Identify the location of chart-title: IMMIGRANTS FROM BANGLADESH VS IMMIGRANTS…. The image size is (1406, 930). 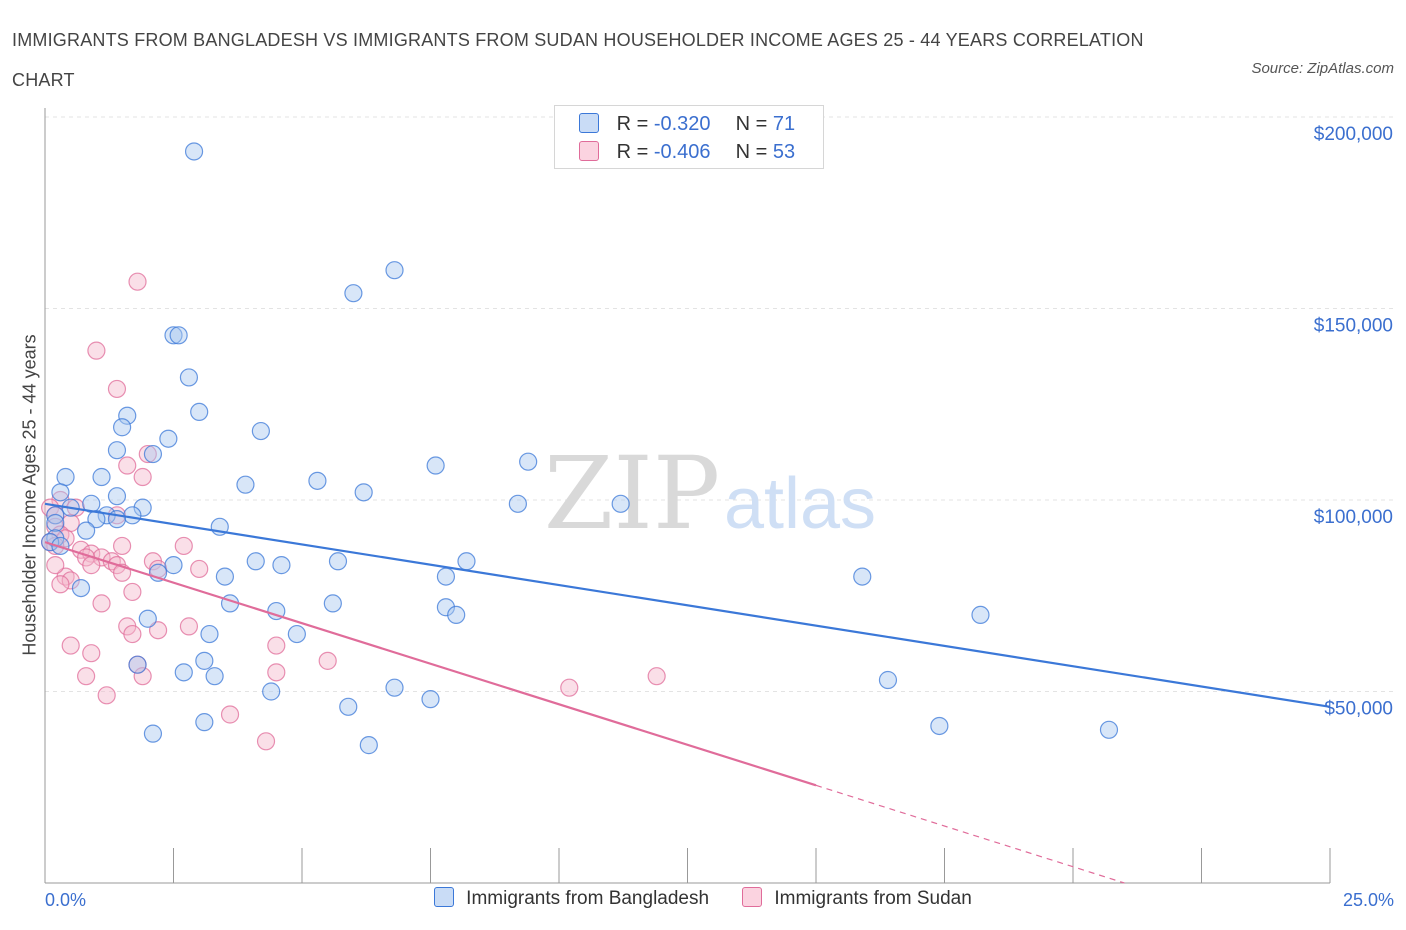
(578, 60).